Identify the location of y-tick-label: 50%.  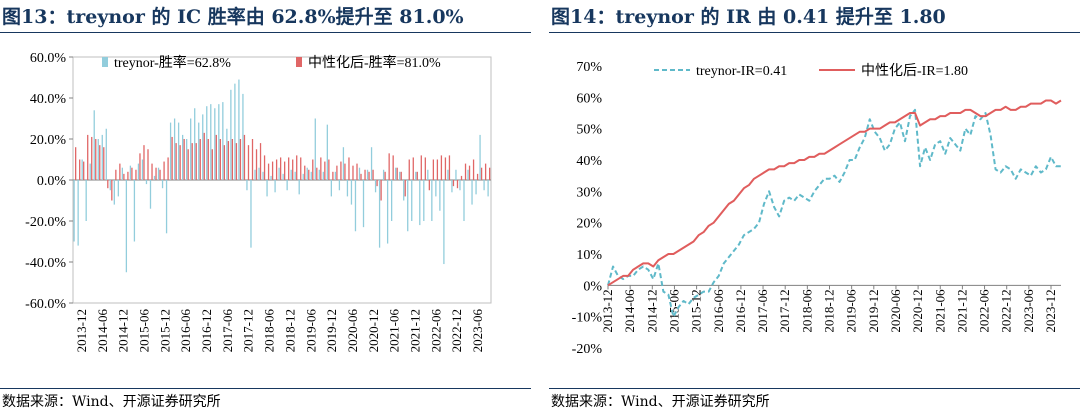
(589, 130).